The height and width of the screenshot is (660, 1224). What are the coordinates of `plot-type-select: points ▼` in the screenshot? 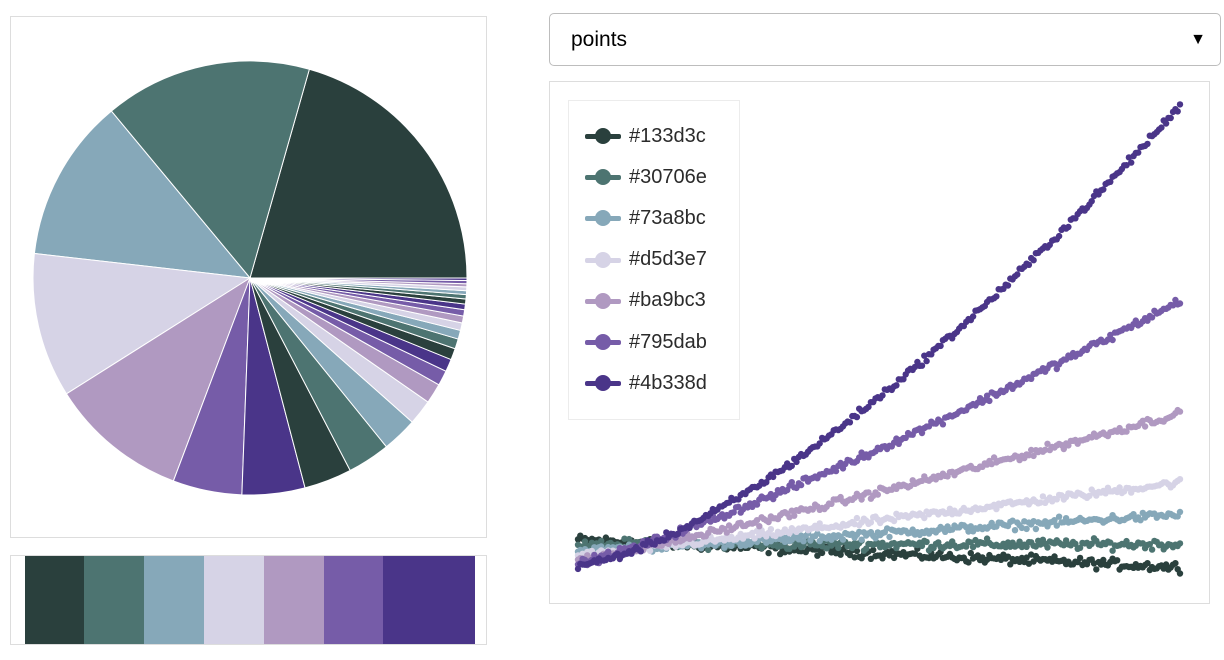 It's located at (885, 39).